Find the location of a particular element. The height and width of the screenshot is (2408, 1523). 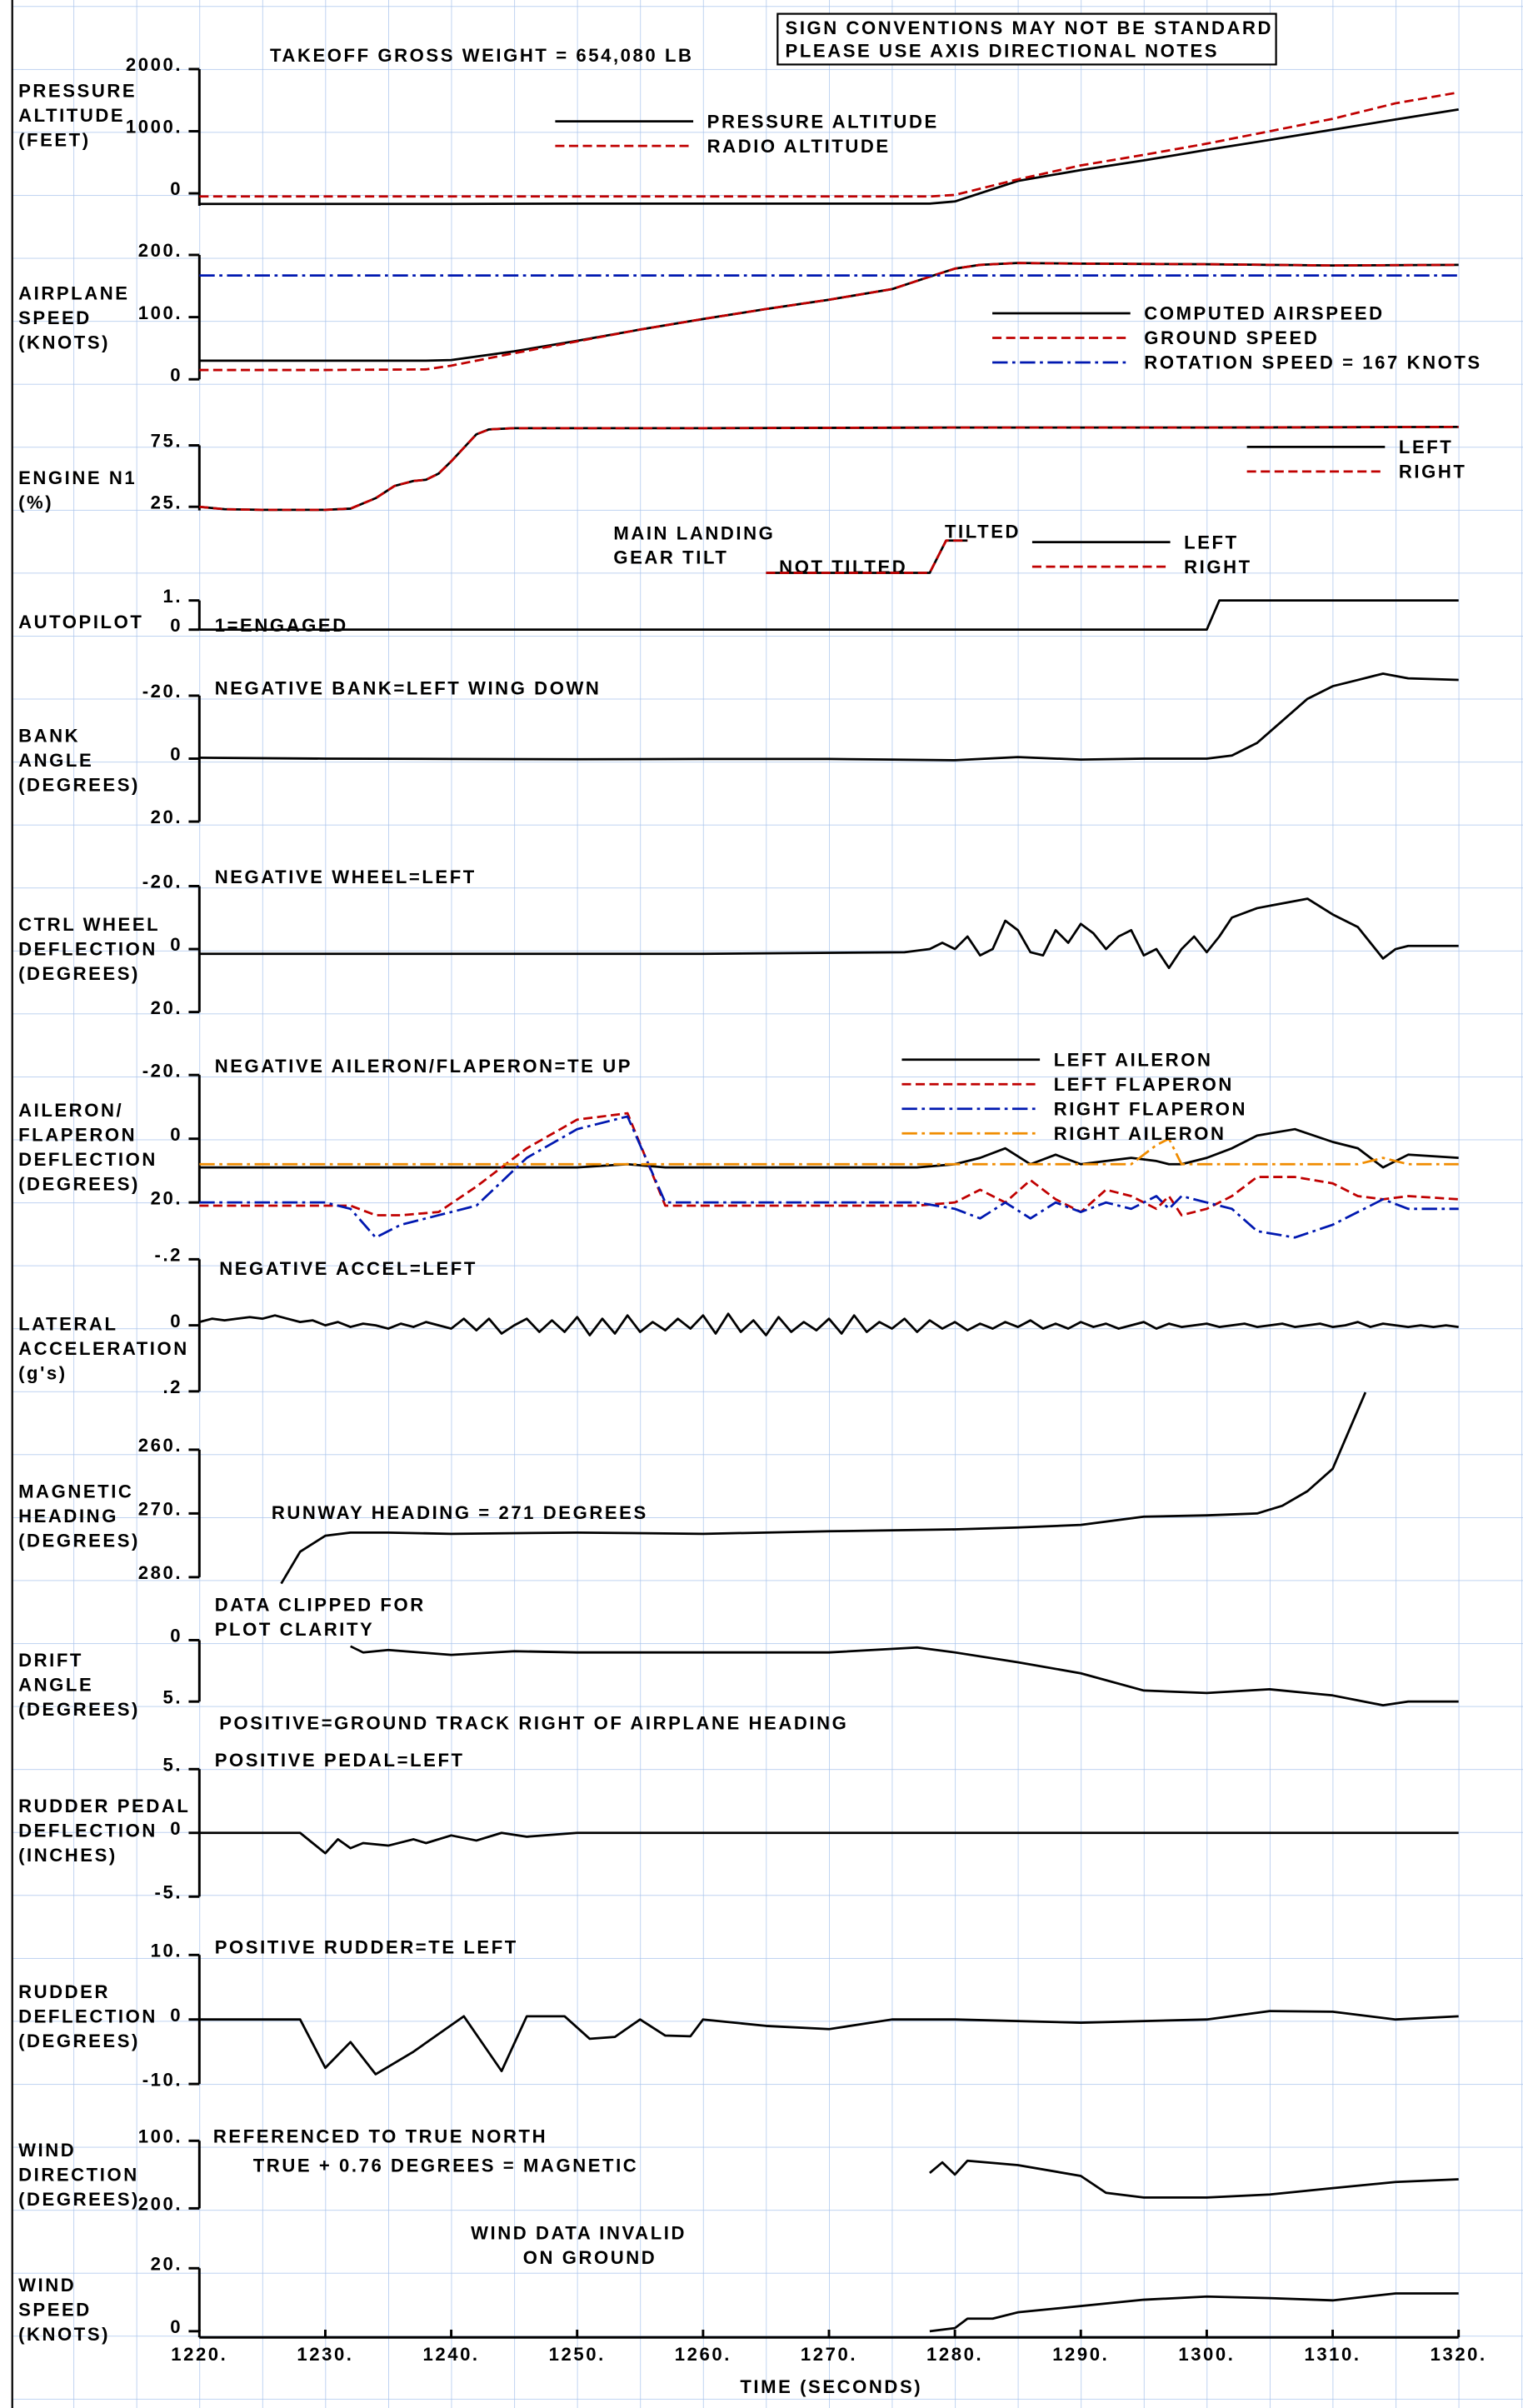

legend-label: LEFT is located at coordinates (1426, 447).